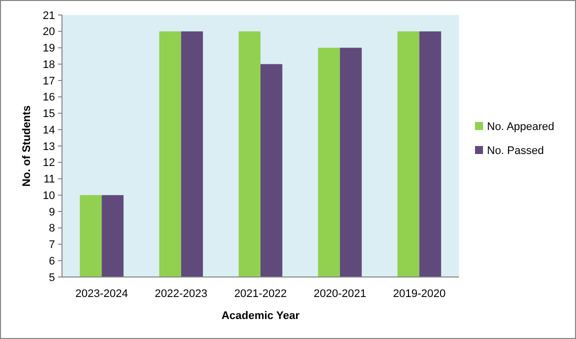  I want to click on y-tick-label: 19, so click(48, 48).